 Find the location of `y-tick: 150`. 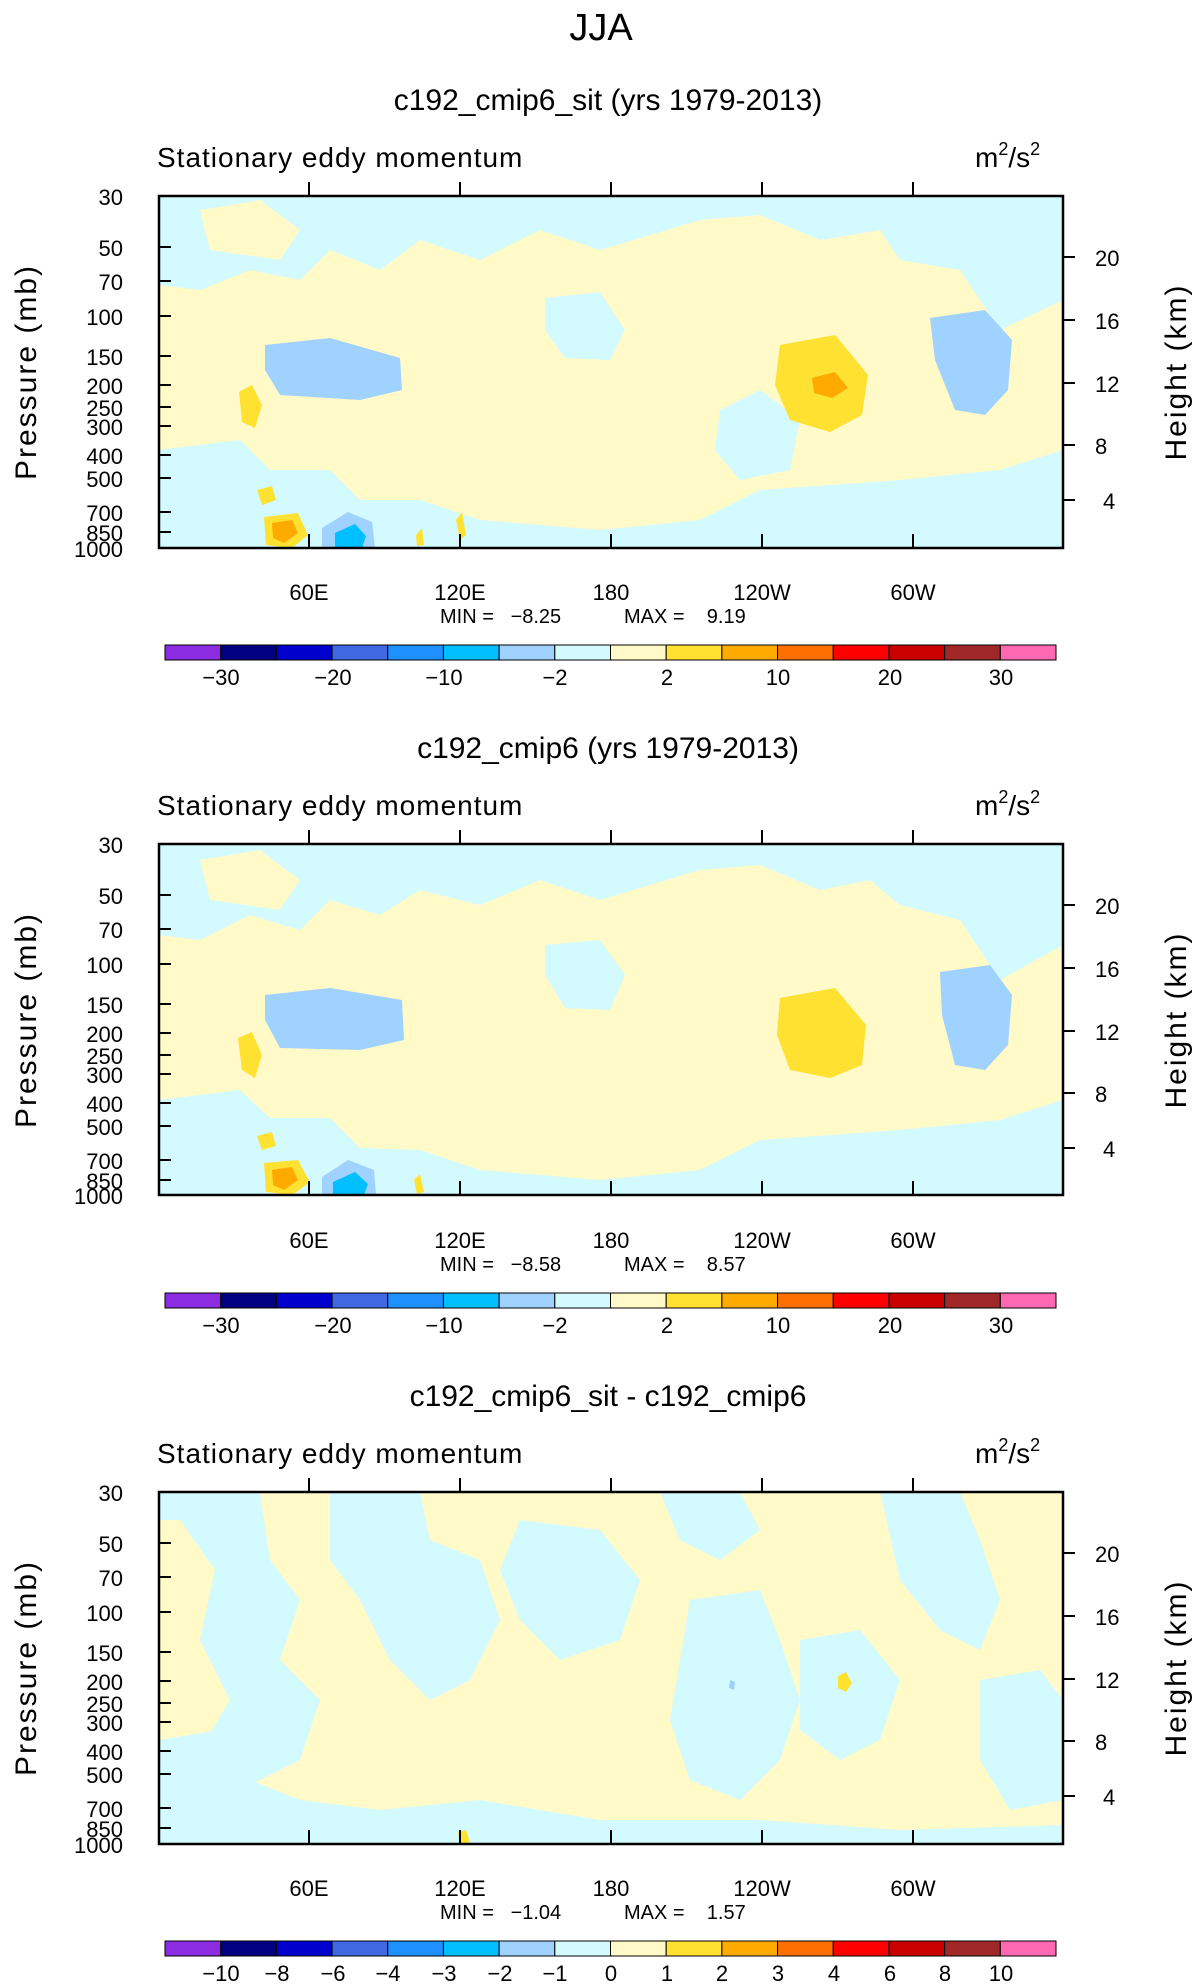

y-tick: 150 is located at coordinates (128, 1005).